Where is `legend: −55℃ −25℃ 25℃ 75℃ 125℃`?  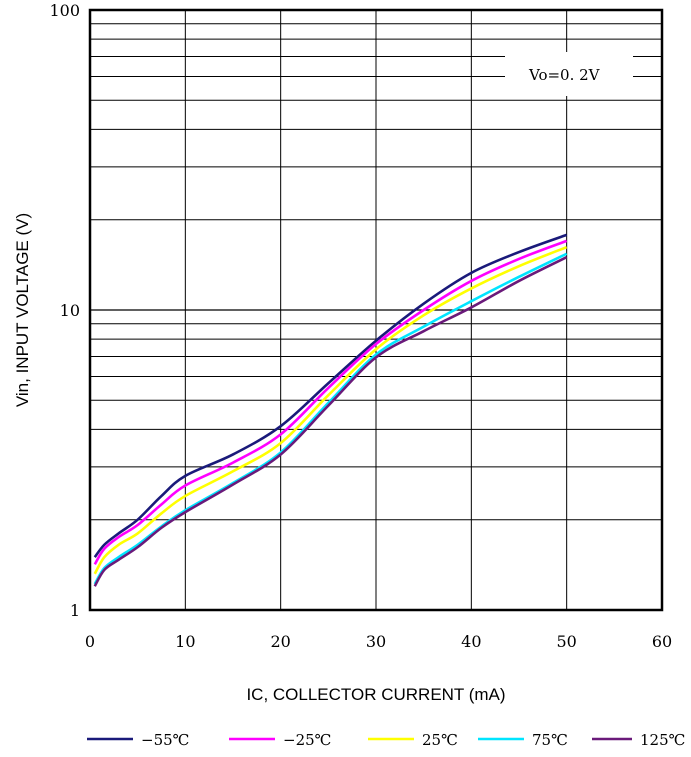
legend: −55℃ −25℃ 25℃ 75℃ 125℃ is located at coordinates (386, 740).